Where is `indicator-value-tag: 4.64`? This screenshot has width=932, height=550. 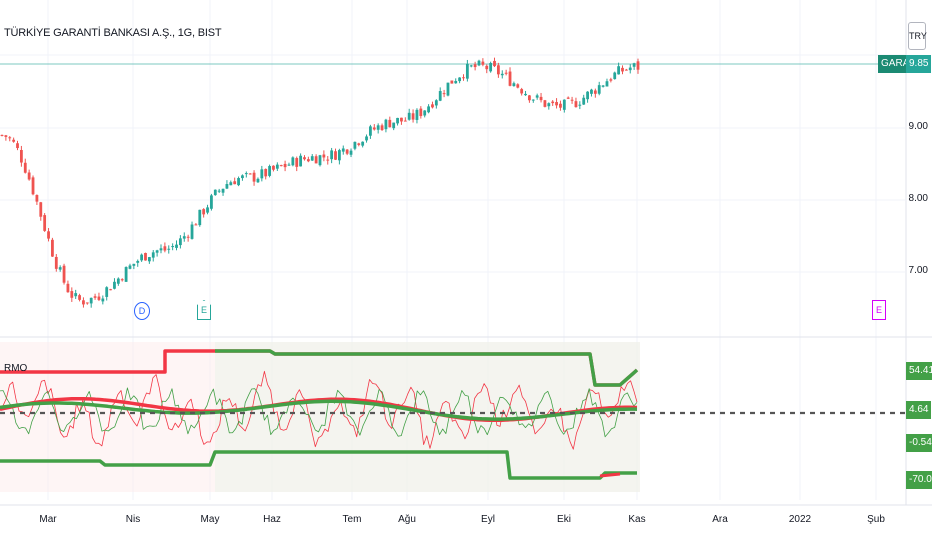 indicator-value-tag: 4.64 is located at coordinates (919, 410).